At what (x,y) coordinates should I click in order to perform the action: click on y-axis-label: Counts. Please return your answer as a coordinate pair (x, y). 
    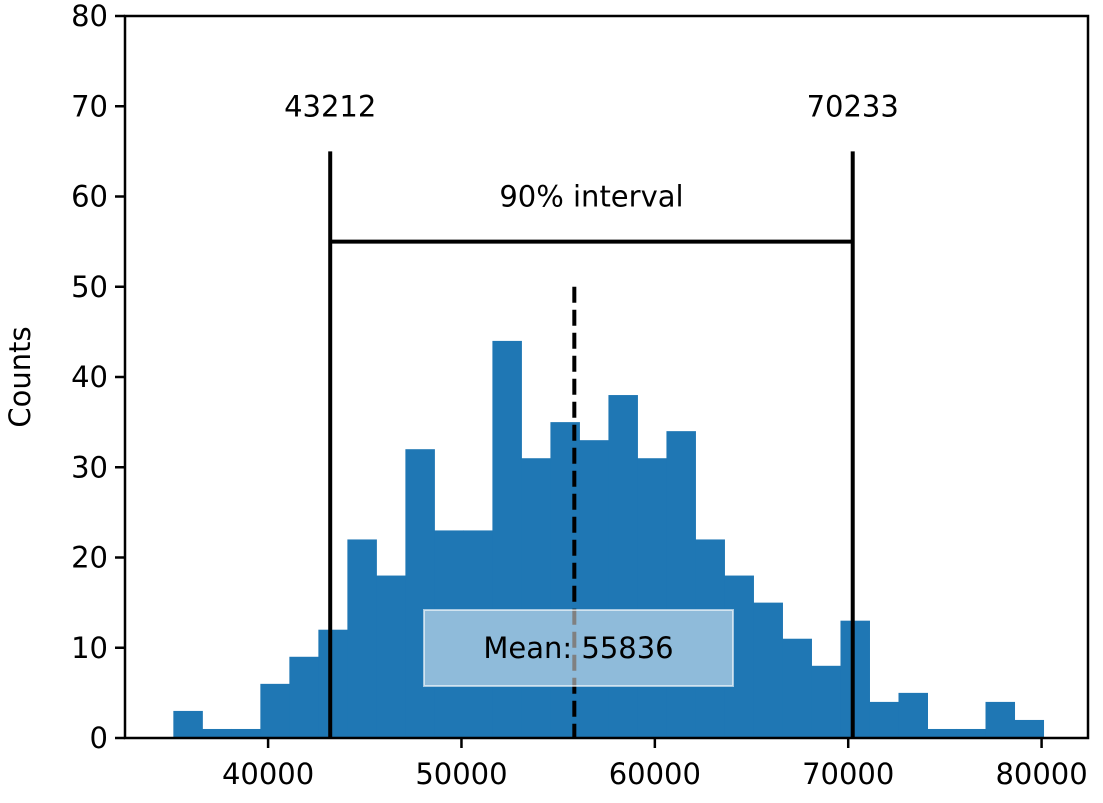
    Looking at the image, I should click on (20, 376).